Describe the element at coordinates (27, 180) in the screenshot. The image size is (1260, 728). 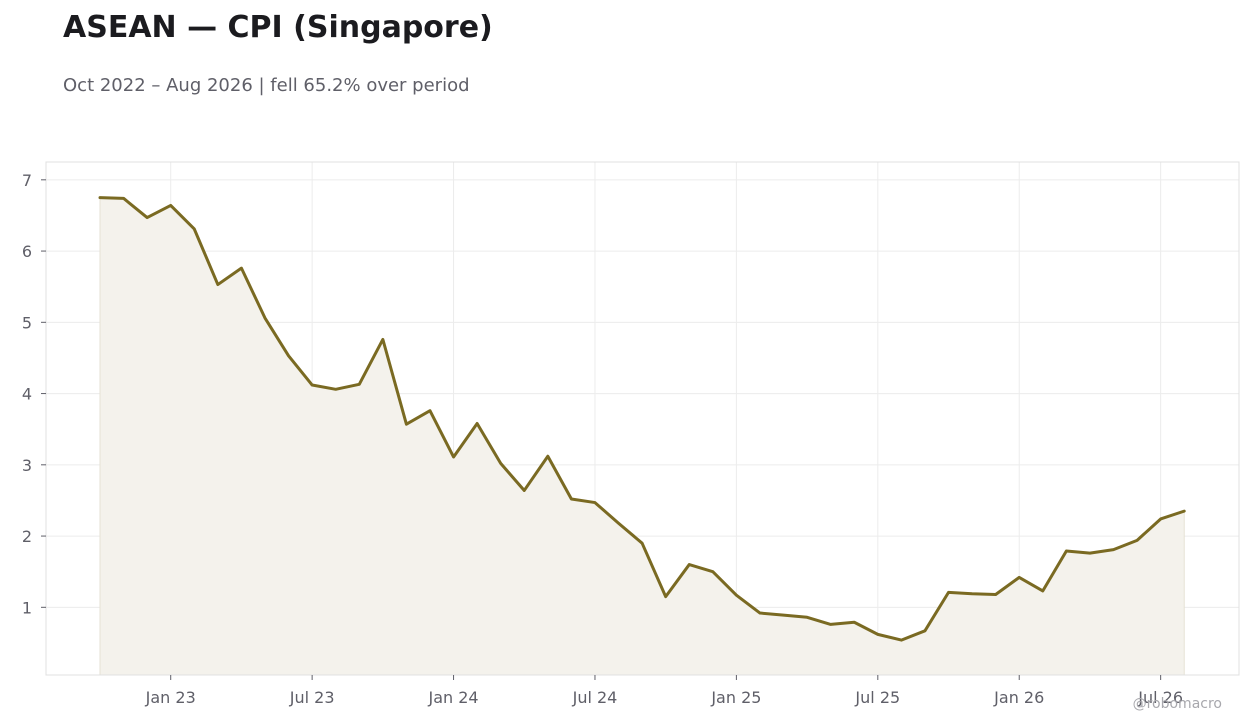
I see `y-tick-label: 7` at that location.